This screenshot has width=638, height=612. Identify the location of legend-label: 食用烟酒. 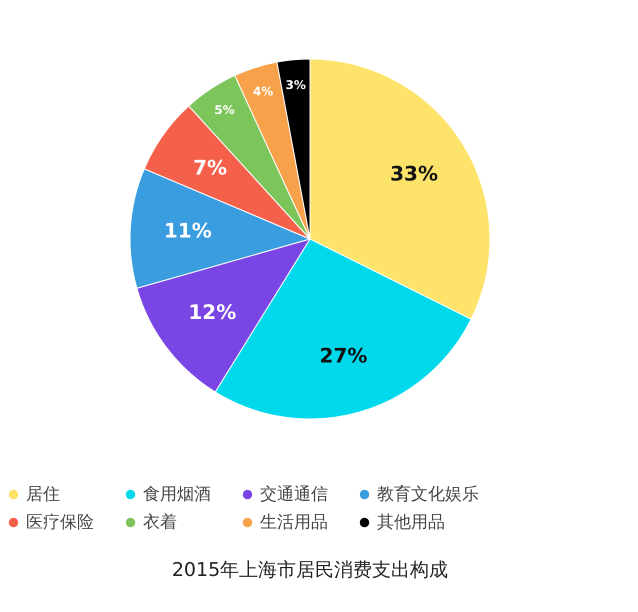
(177, 494).